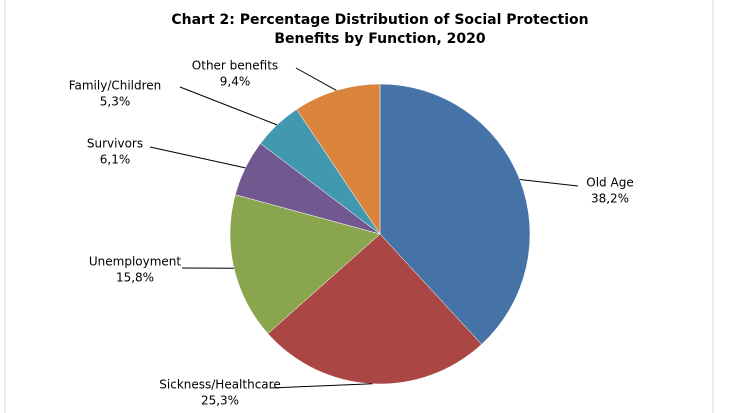  I want to click on slice-value: 6,1%, so click(115, 160).